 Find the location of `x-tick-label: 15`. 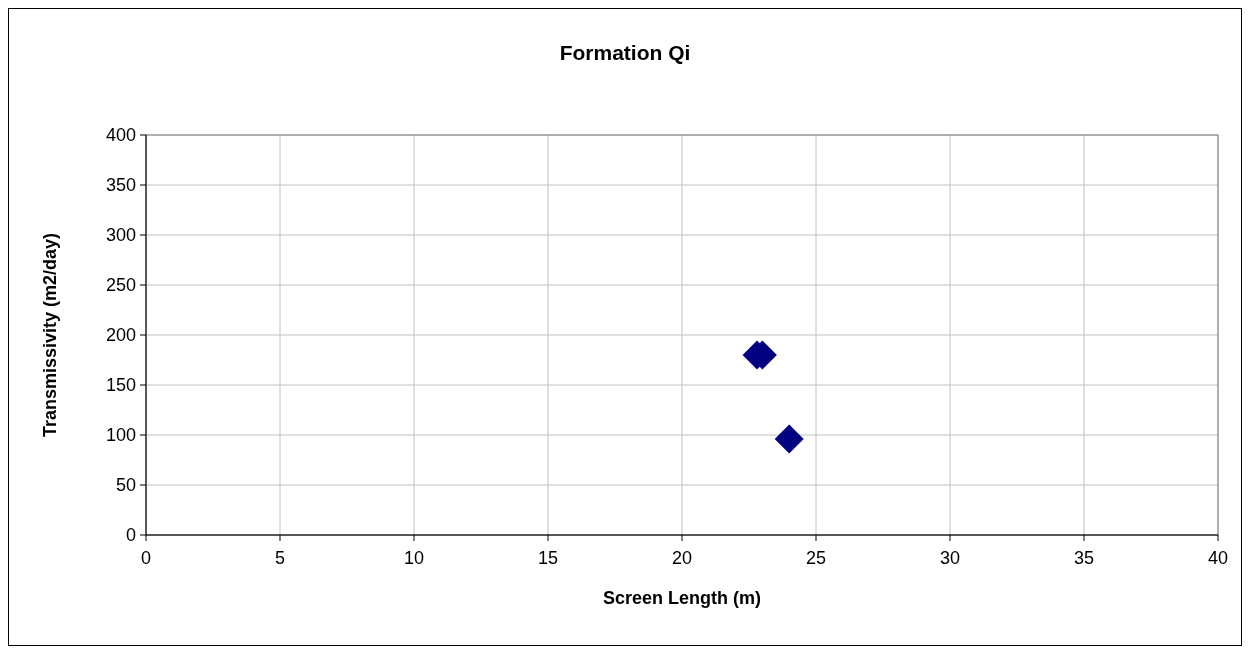

x-tick-label: 15 is located at coordinates (548, 558).